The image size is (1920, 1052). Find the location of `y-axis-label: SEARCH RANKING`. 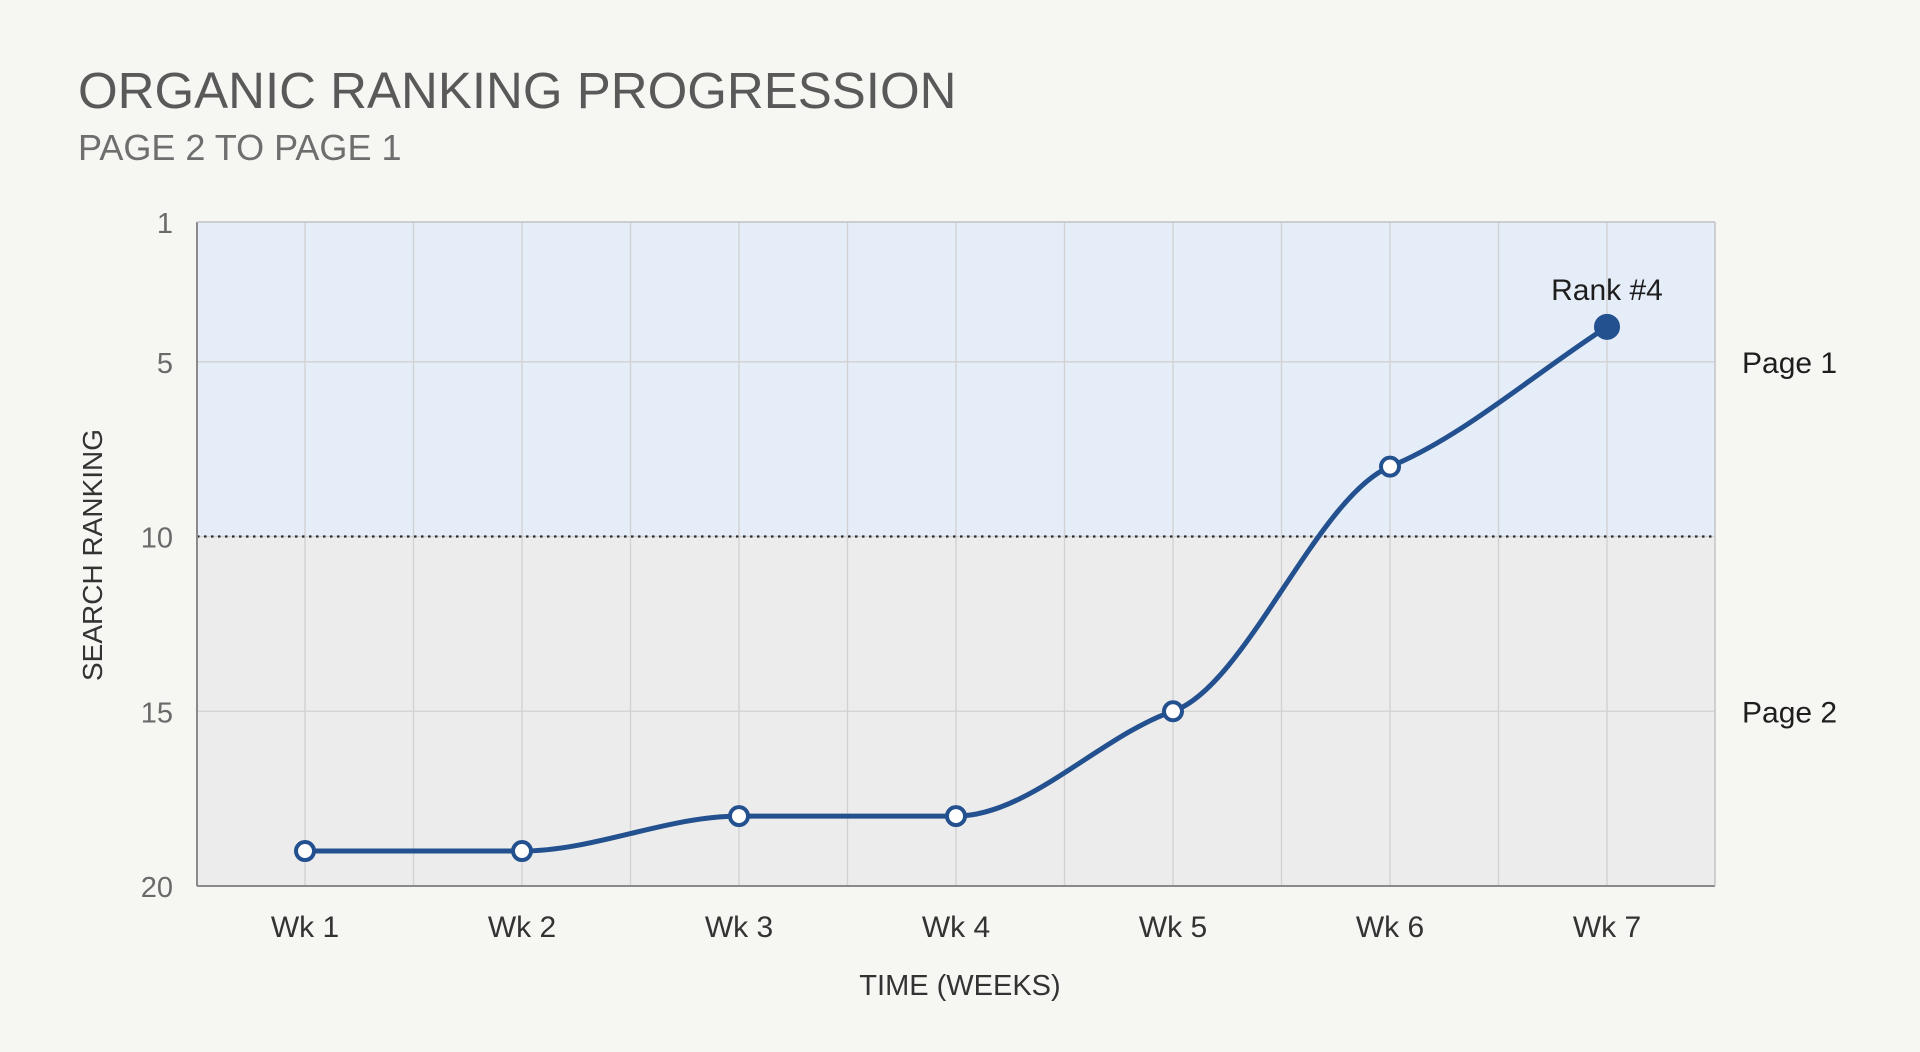

y-axis-label: SEARCH RANKING is located at coordinates (92, 555).